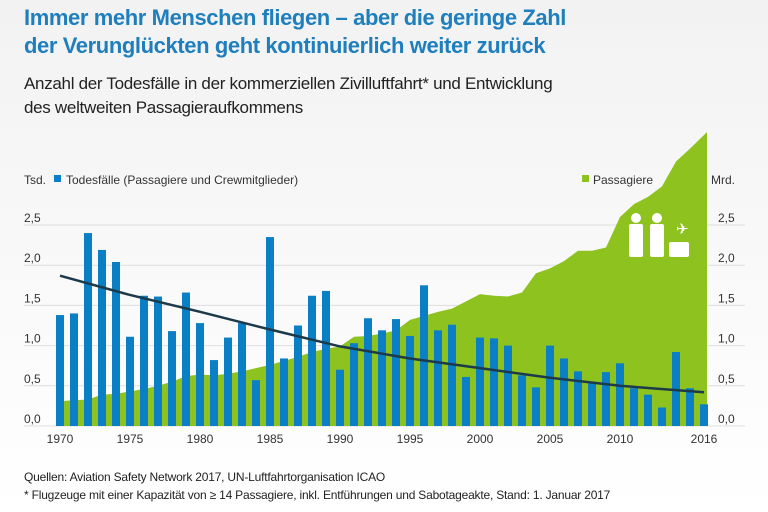  What do you see at coordinates (172, 378) in the screenshot?
I see `bar-deaths-1978` at bounding box center [172, 378].